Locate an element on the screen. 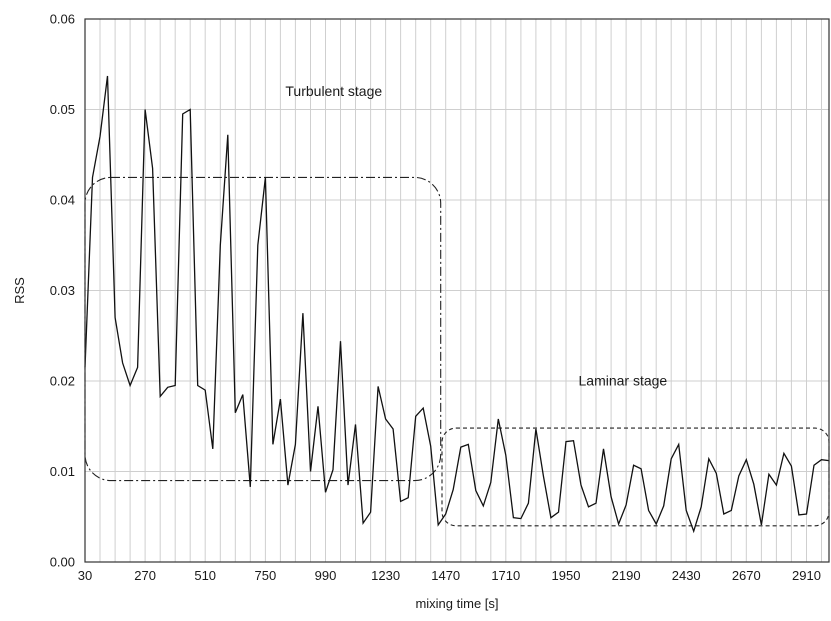 Image resolution: width=831 pixels, height=621 pixels. y-tick-label: 0.05 is located at coordinates (62, 109).